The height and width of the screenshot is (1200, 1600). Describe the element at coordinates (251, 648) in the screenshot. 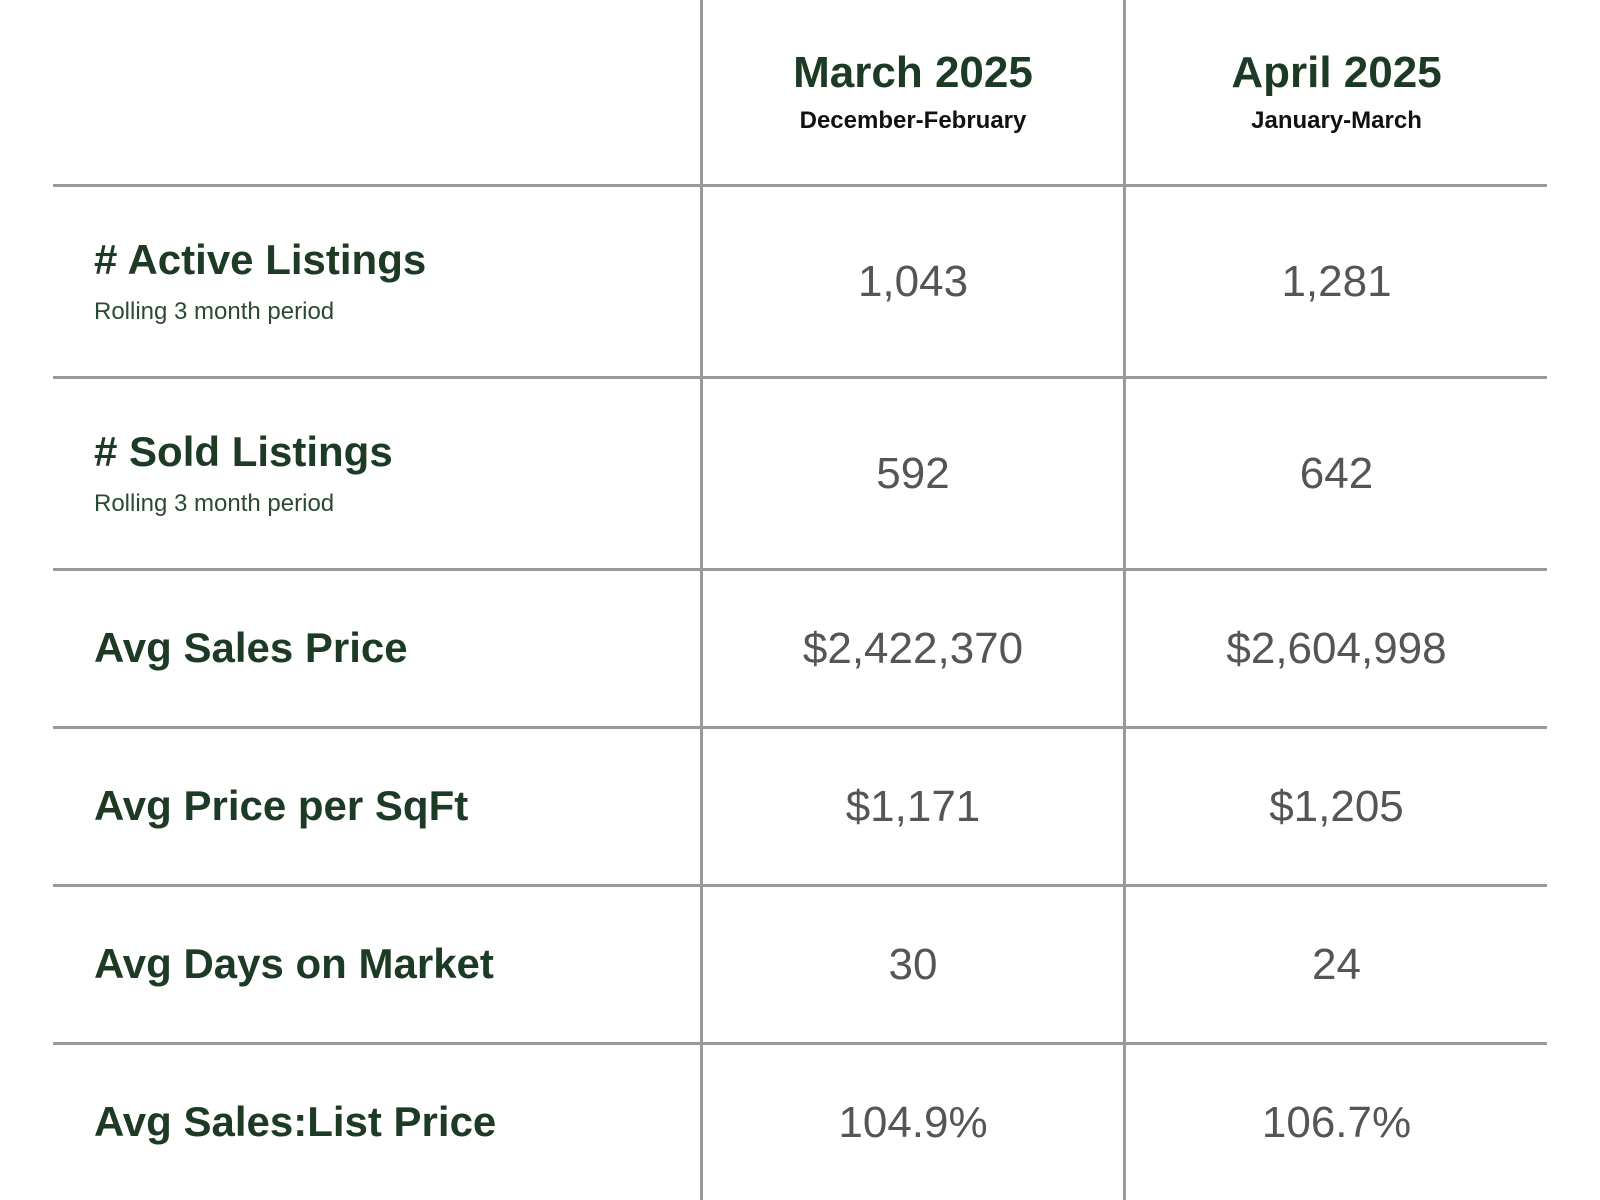

I see `row-title: Avg Sales Price` at that location.